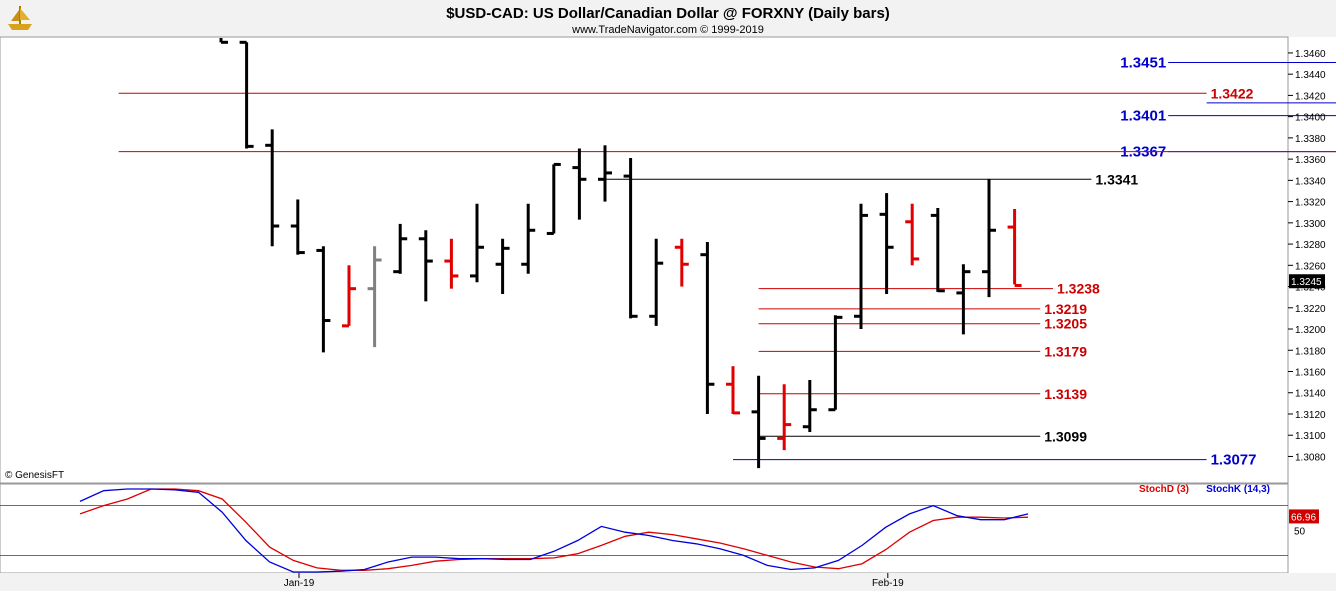 Image resolution: width=1336 pixels, height=596 pixels. Describe the element at coordinates (1116, 179) in the screenshot. I see `level-label-6: 1.3341` at that location.